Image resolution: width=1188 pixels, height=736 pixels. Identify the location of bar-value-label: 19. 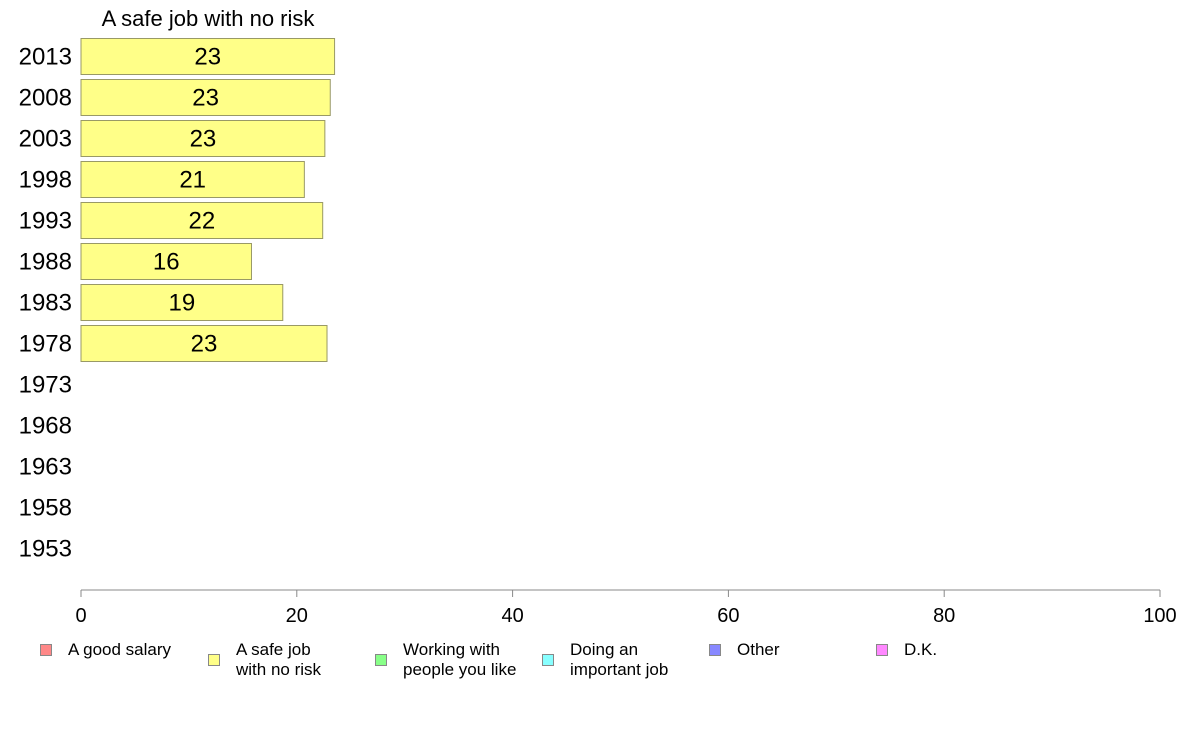
(182, 303).